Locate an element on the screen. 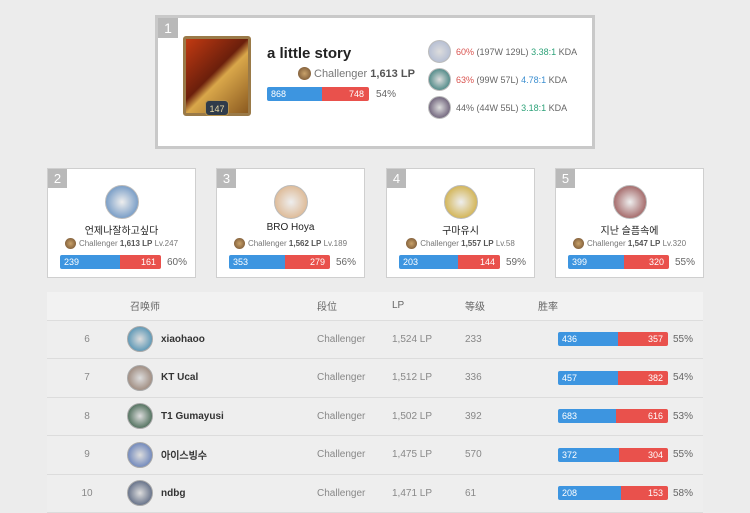 The height and width of the screenshot is (513, 750). winloss-bar: 683 616 is located at coordinates (613, 416).